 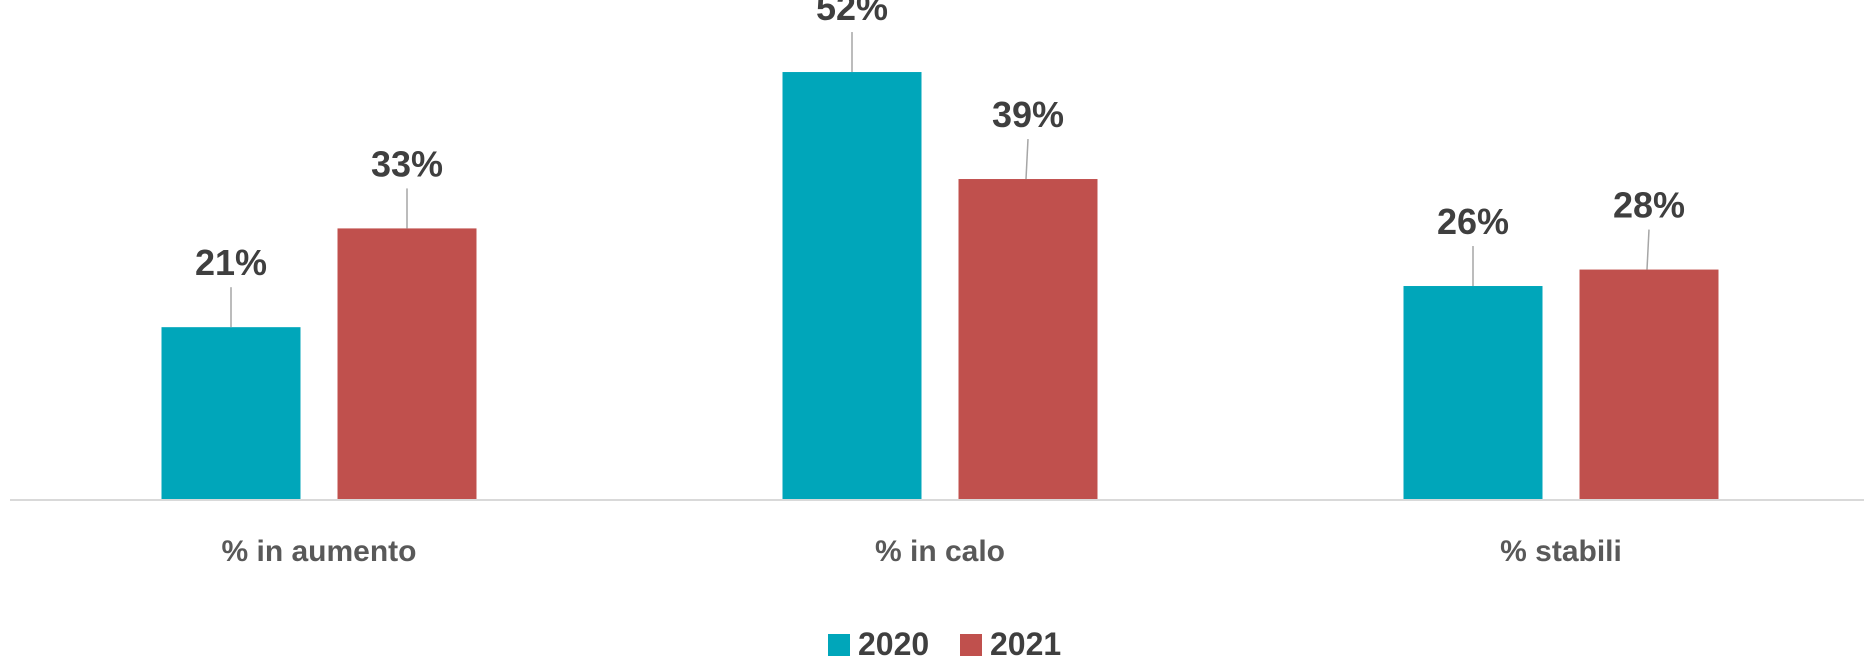 What do you see at coordinates (1649, 205) in the screenshot?
I see `data-label-2021-2: 28%` at bounding box center [1649, 205].